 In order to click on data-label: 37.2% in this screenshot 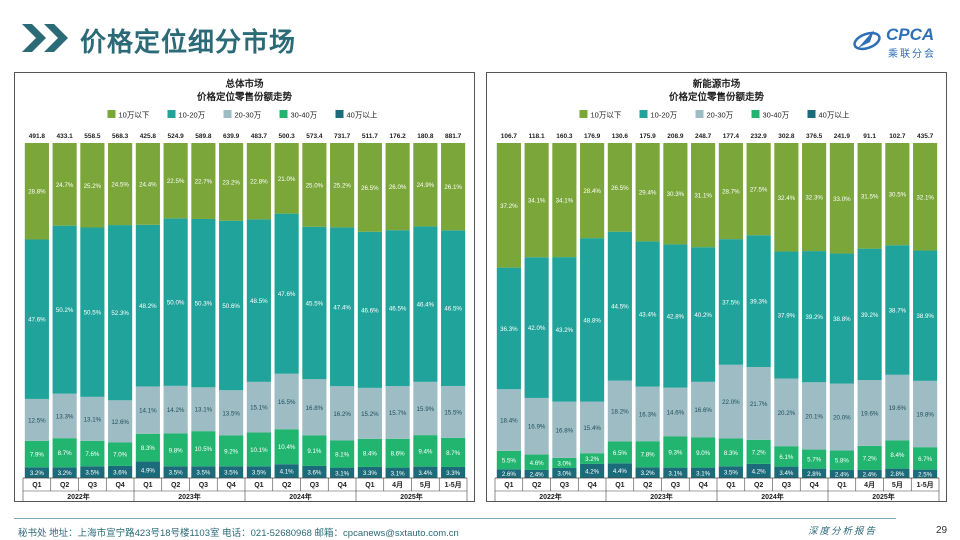, I will do `click(509, 206)`.